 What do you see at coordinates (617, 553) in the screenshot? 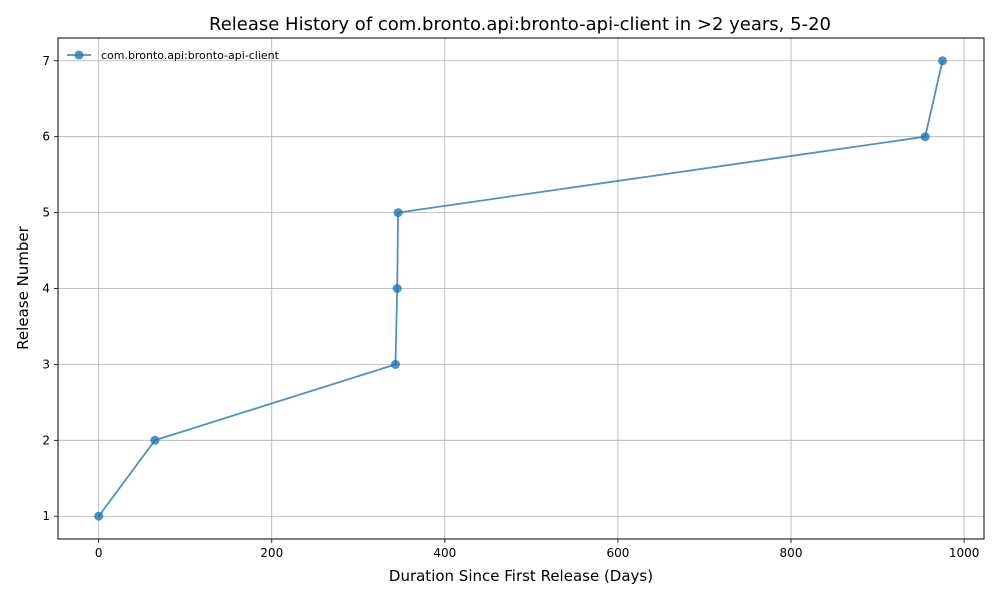
I see `x-tick-label: 600` at bounding box center [617, 553].